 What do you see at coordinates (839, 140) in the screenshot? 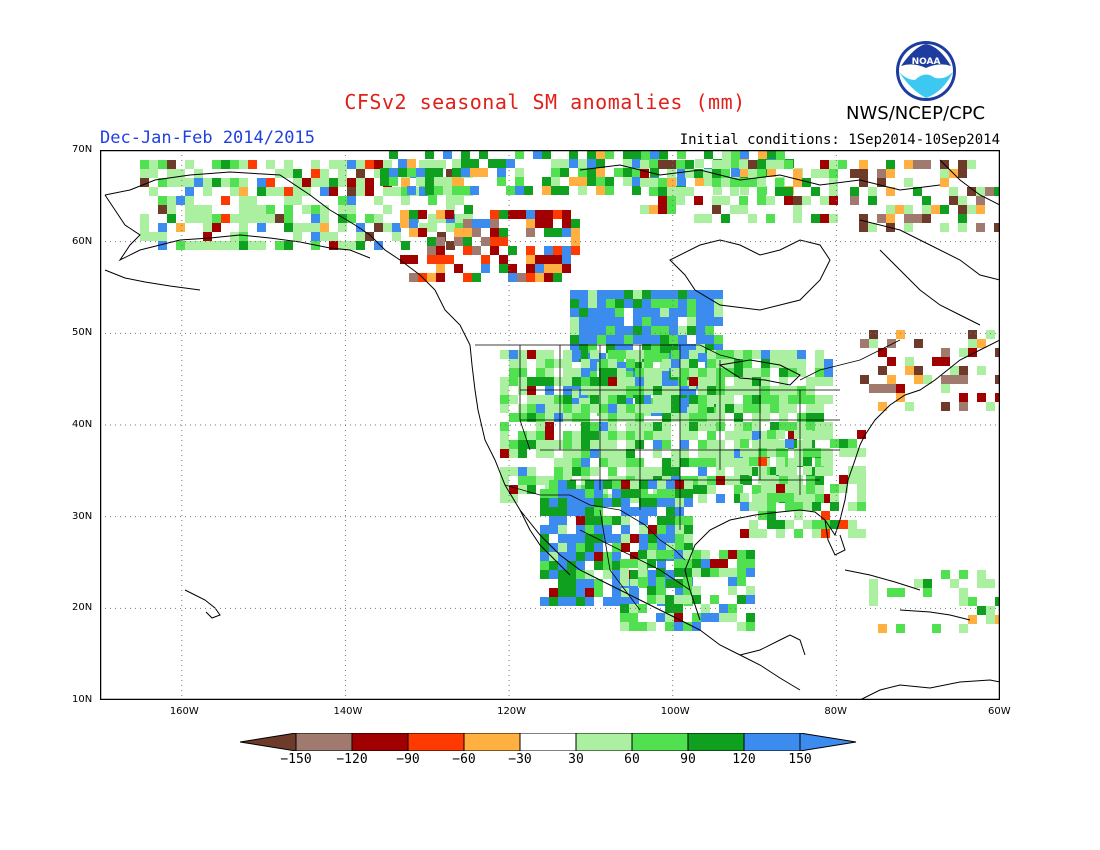
I see `initial-conditions-label: Initial conditions: 1Sep2014-10Sep2014` at bounding box center [839, 140].